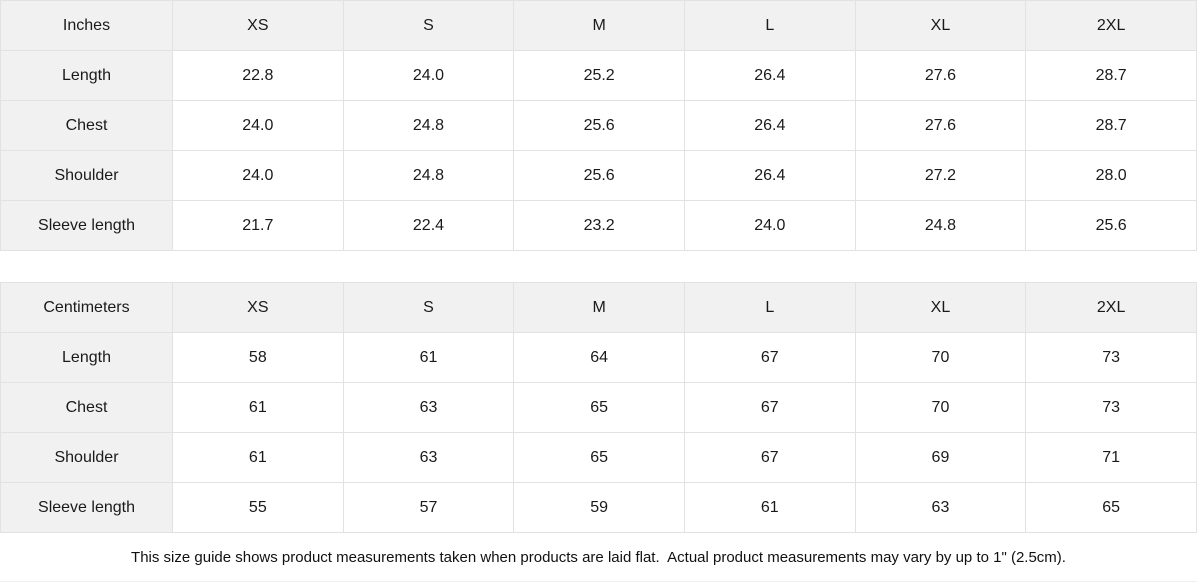 The height and width of the screenshot is (582, 1197). What do you see at coordinates (86, 307) in the screenshot?
I see `unit-header-centimeters: Centimeters` at bounding box center [86, 307].